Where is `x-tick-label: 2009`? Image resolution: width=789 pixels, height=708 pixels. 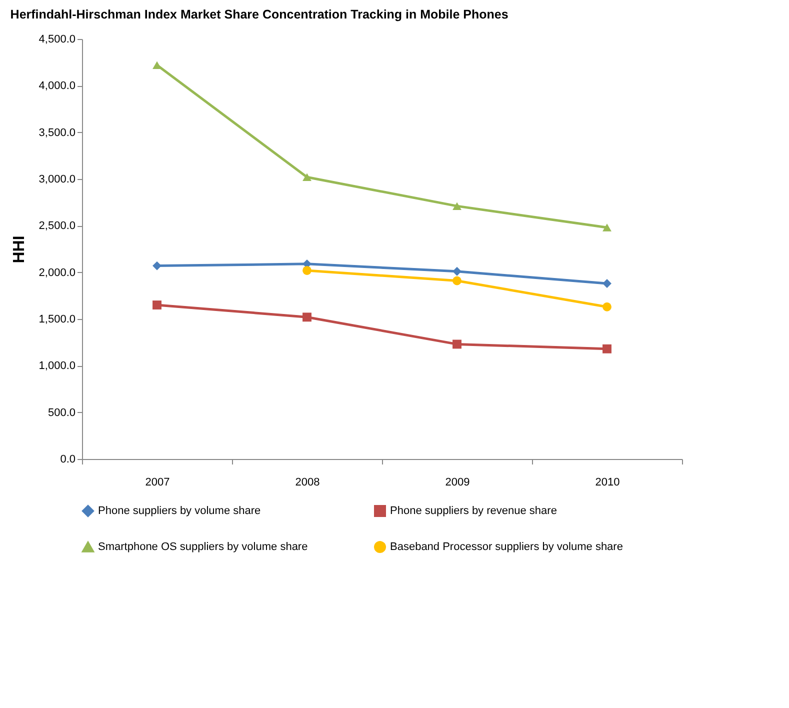 x-tick-label: 2009 is located at coordinates (457, 482).